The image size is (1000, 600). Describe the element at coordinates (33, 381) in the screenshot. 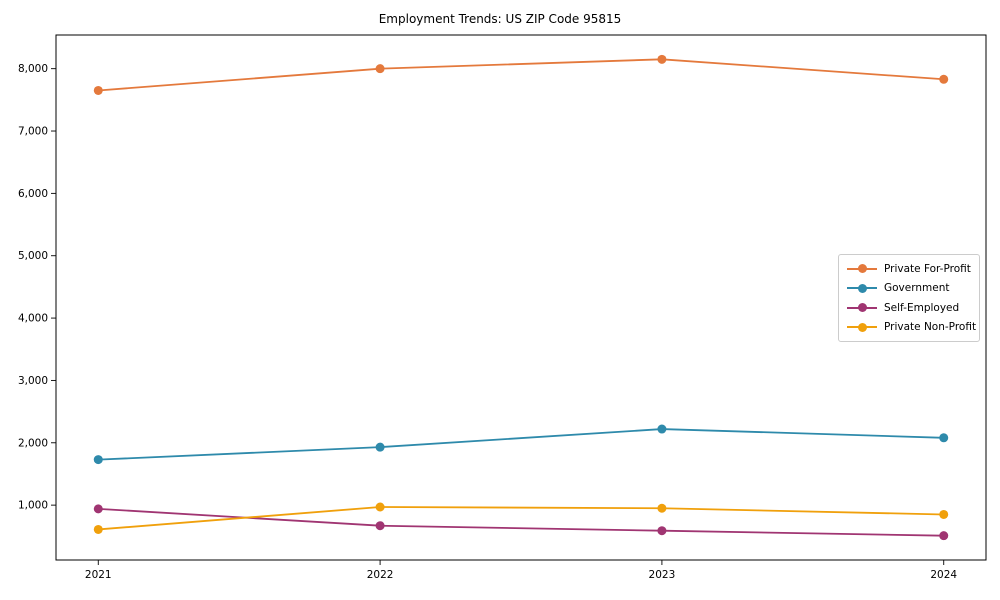

I see `y-tick-label: 3,000` at that location.